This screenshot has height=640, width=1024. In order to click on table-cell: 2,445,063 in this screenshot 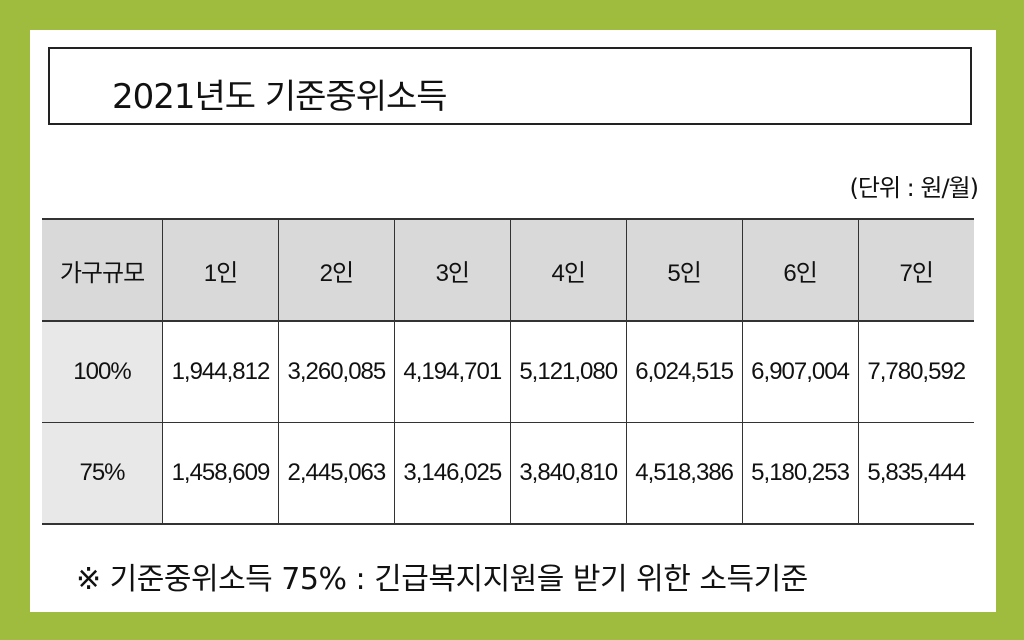, I will do `click(336, 473)`.